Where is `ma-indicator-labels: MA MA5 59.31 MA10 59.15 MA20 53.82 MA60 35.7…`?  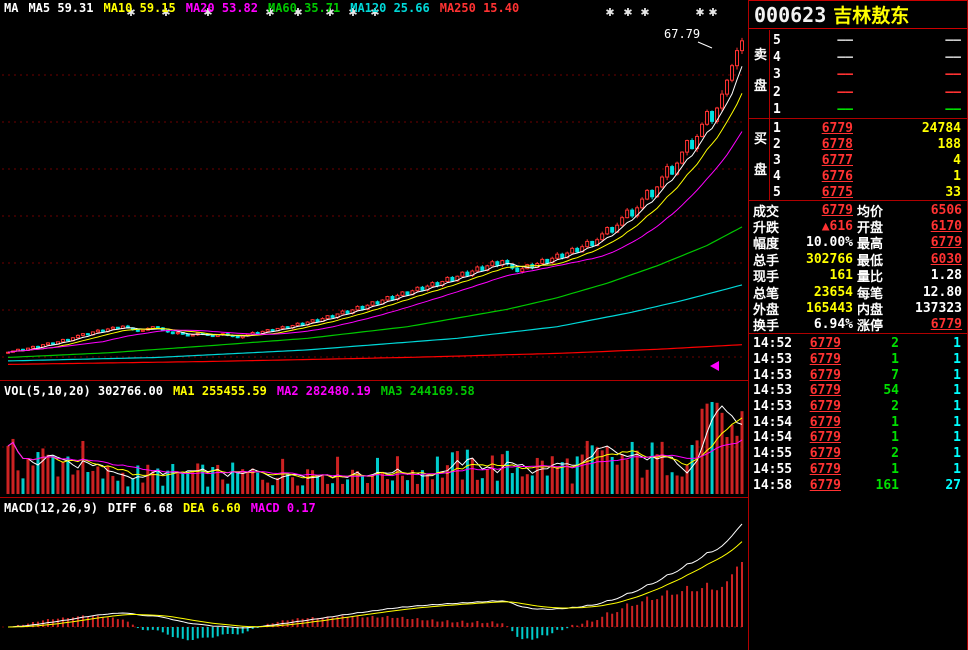 ma-indicator-labels: MA MA5 59.31 MA10 59.15 MA20 53.82 MA60 35.7… is located at coordinates (261, 8).